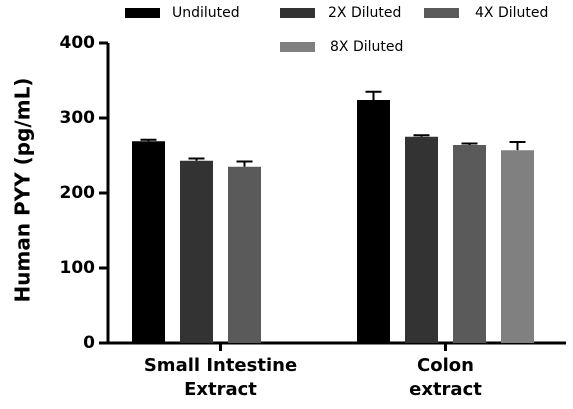 The image size is (573, 409). Describe the element at coordinates (511, 13) in the screenshot. I see `legend-label: 4X Diluted` at that location.